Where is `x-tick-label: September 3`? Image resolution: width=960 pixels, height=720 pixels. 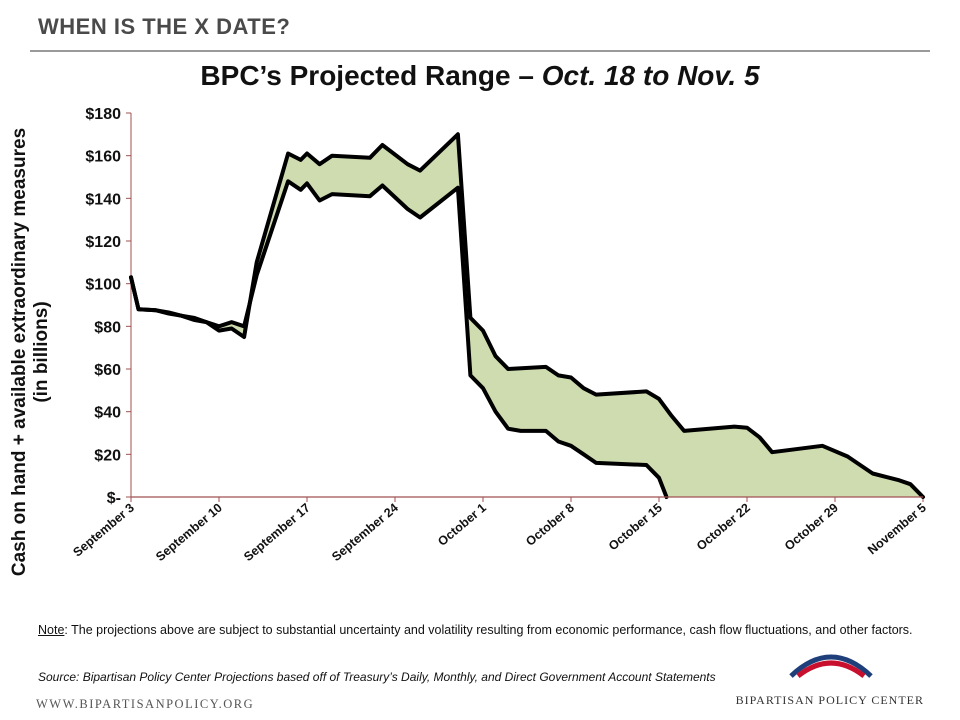 x-tick-label: September 3 is located at coordinates (103, 530).